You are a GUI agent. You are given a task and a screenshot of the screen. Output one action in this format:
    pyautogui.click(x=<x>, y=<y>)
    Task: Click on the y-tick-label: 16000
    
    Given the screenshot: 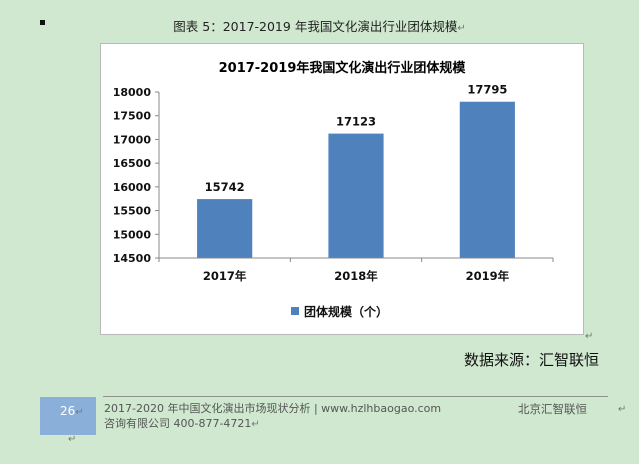 What is the action you would take?
    pyautogui.click(x=132, y=187)
    